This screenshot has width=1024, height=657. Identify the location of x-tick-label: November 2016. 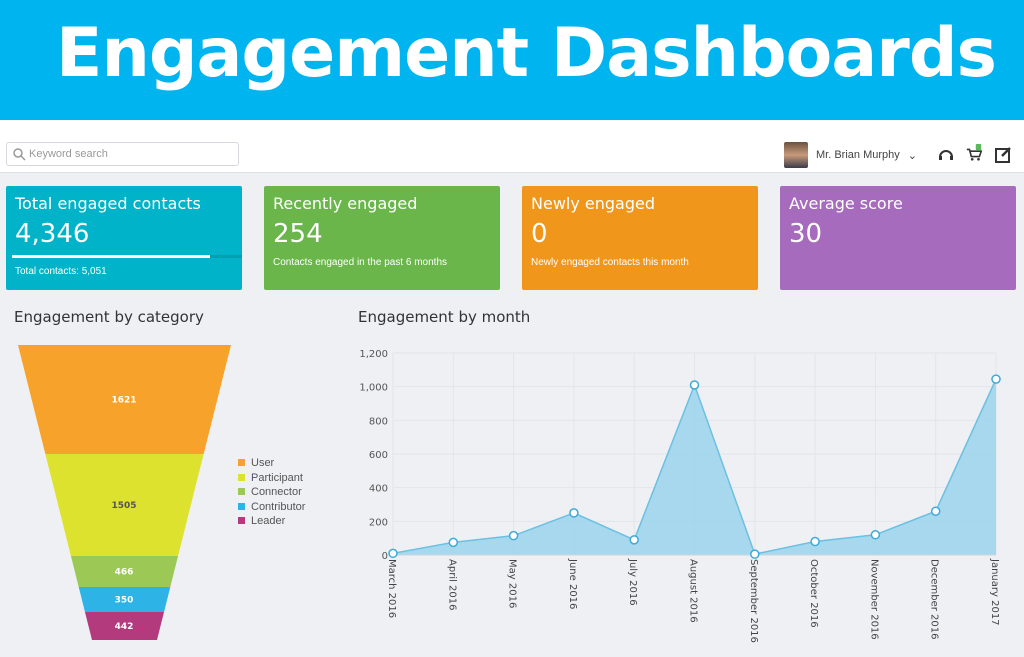
(873, 599).